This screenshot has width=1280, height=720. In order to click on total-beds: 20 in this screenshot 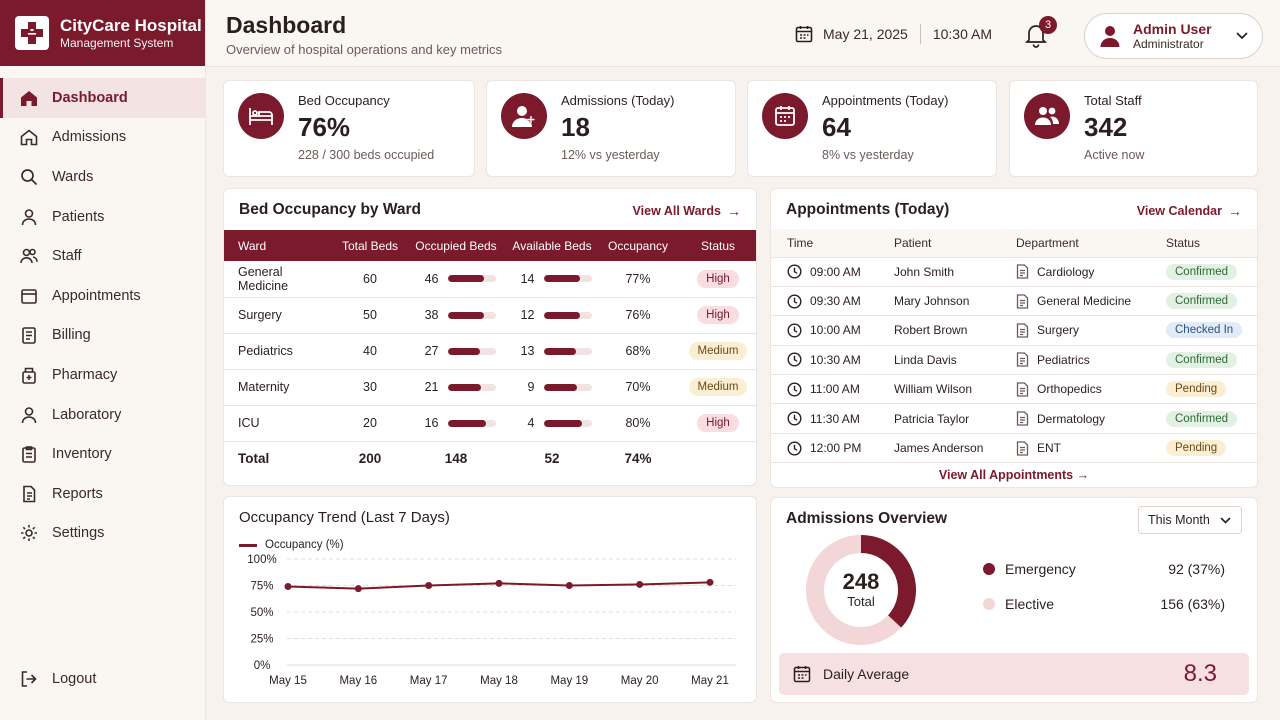, I will do `click(370, 423)`.